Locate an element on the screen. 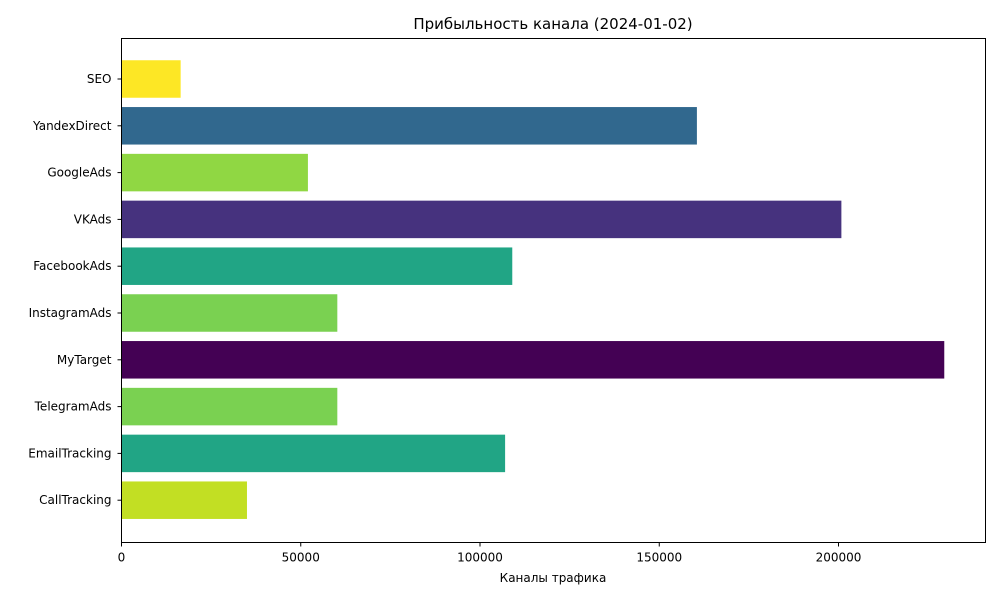 Image resolution: width=1000 pixels, height=600 pixels. y-tick-label: YandexDirect is located at coordinates (72, 126).